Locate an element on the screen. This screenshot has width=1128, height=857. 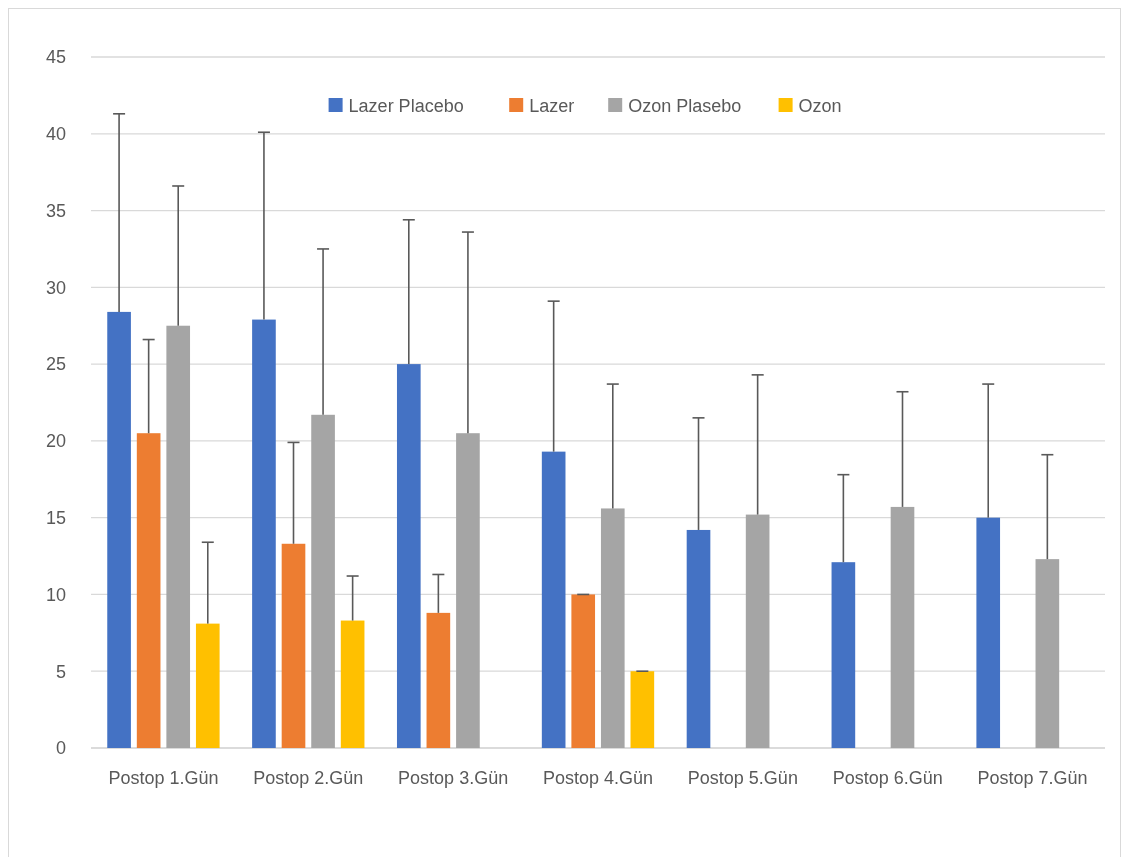
x-tick-label: Postop 7.Gün is located at coordinates (1032, 778).